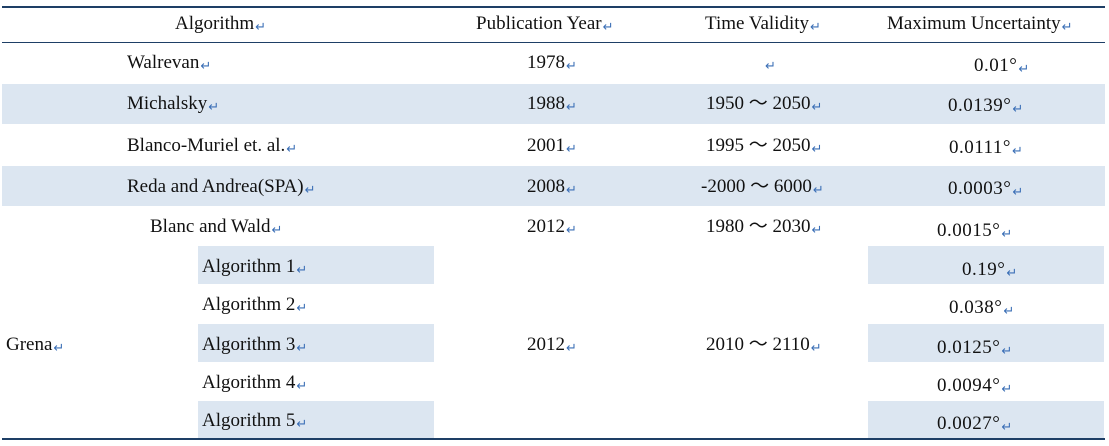 This screenshot has height=446, width=1109. What do you see at coordinates (764, 227) in the screenshot?
I see `row-validity: 1980 ～ 2030↵` at bounding box center [764, 227].